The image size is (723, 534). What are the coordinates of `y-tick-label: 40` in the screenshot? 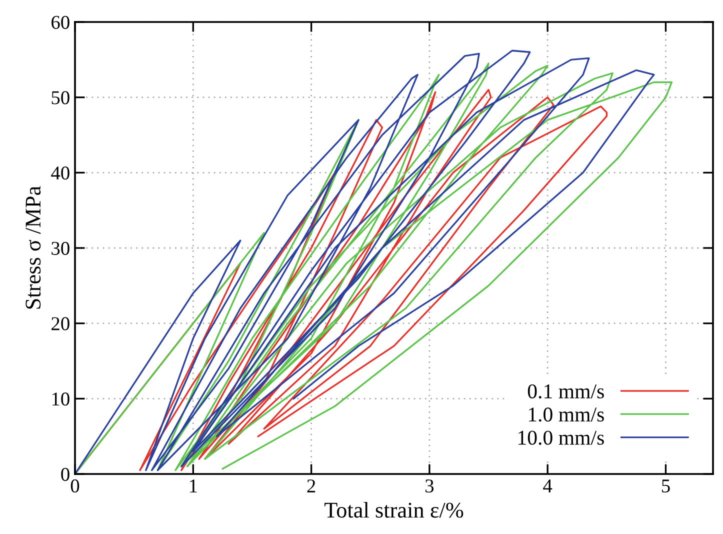 It's located at (60, 173).